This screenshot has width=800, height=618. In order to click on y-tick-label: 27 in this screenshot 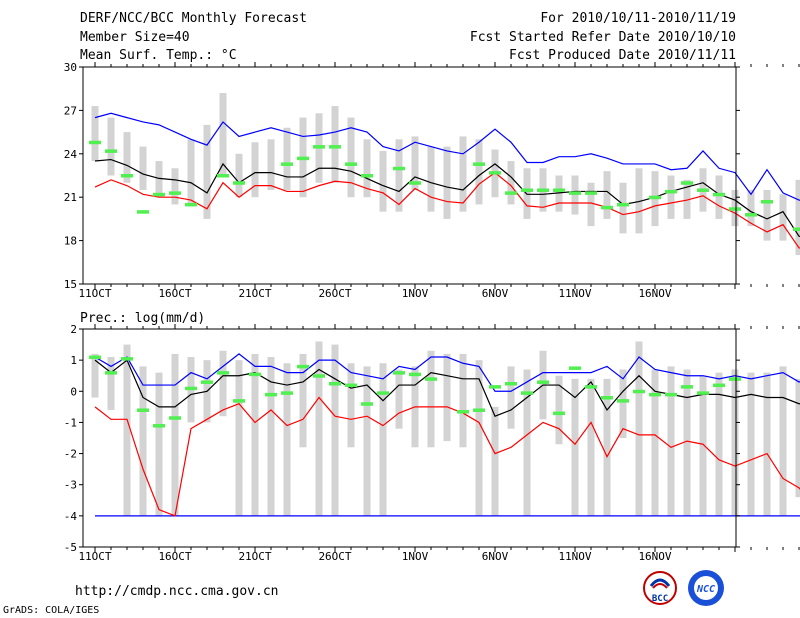, I will do `click(70, 110)`.